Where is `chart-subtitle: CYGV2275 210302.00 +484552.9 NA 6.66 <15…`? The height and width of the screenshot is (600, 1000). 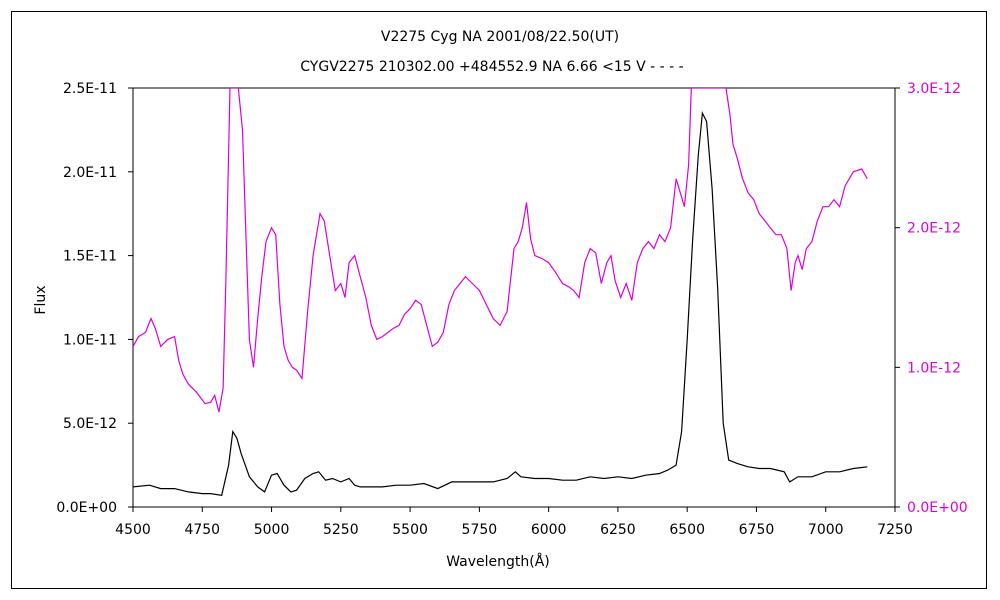
chart-subtitle: CYGV2275 210302.00 +484552.9 NA 6.66 <15… is located at coordinates (491, 67).